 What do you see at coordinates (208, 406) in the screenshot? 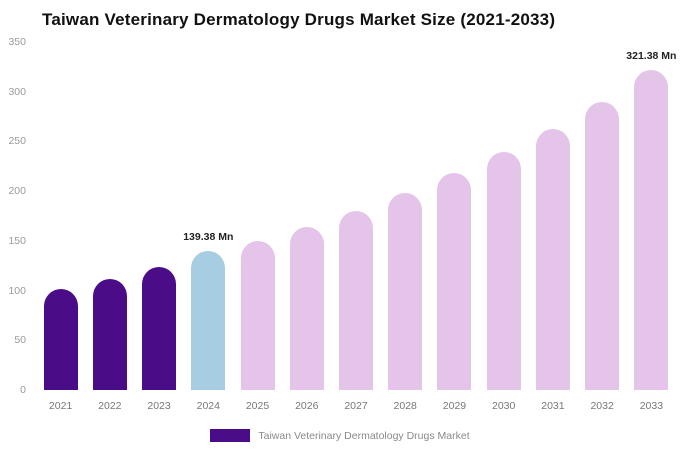
I see `x-axis-tick-label: 2024` at bounding box center [208, 406].